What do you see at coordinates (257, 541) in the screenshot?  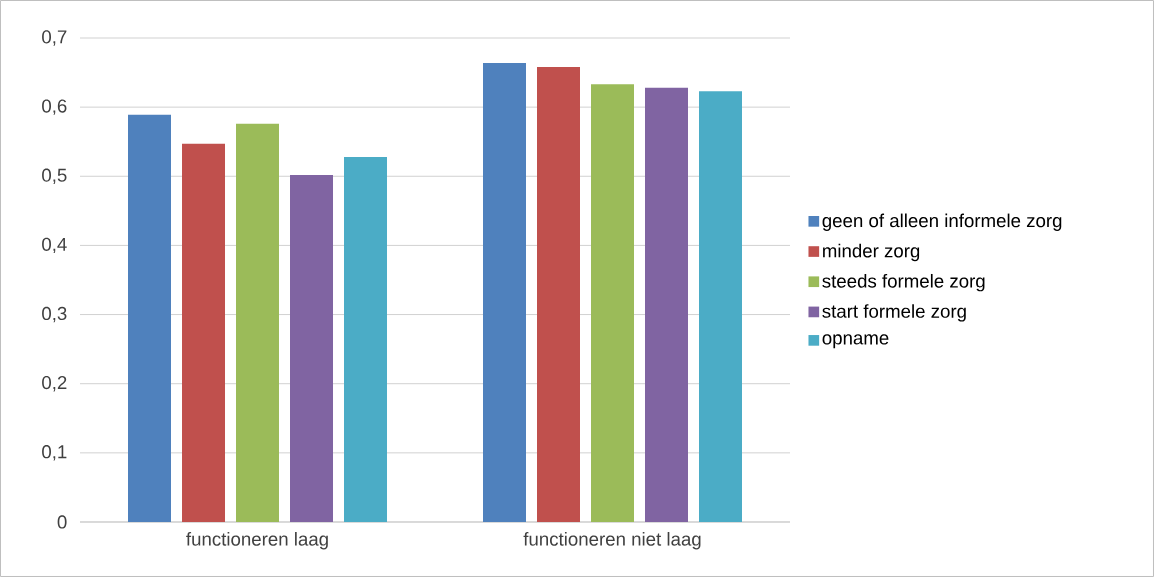 I see `x-tick-label: functioneren laag` at bounding box center [257, 541].